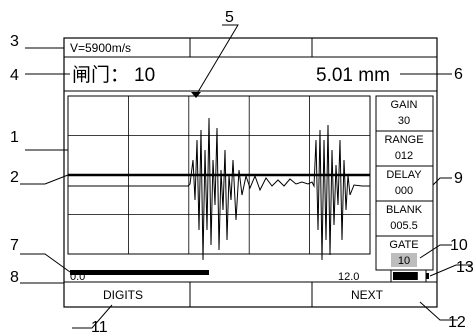 Image resolution: width=476 pixels, height=334 pixels. I want to click on callout-8: 8, so click(14, 277).